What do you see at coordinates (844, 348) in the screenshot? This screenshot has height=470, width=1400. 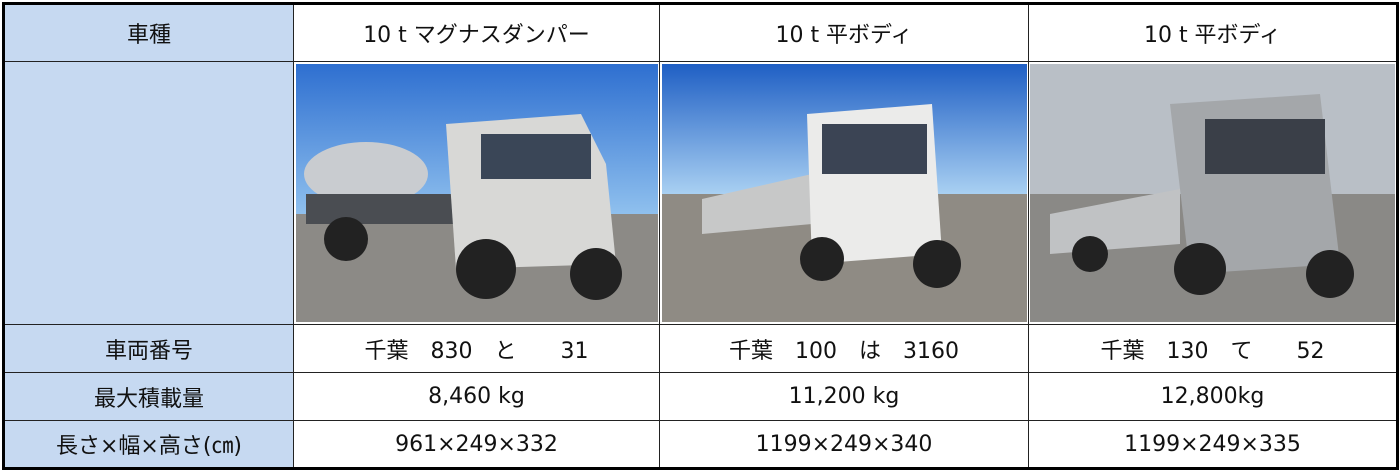 I see `cell: 千葉 100 は 3160` at bounding box center [844, 348].